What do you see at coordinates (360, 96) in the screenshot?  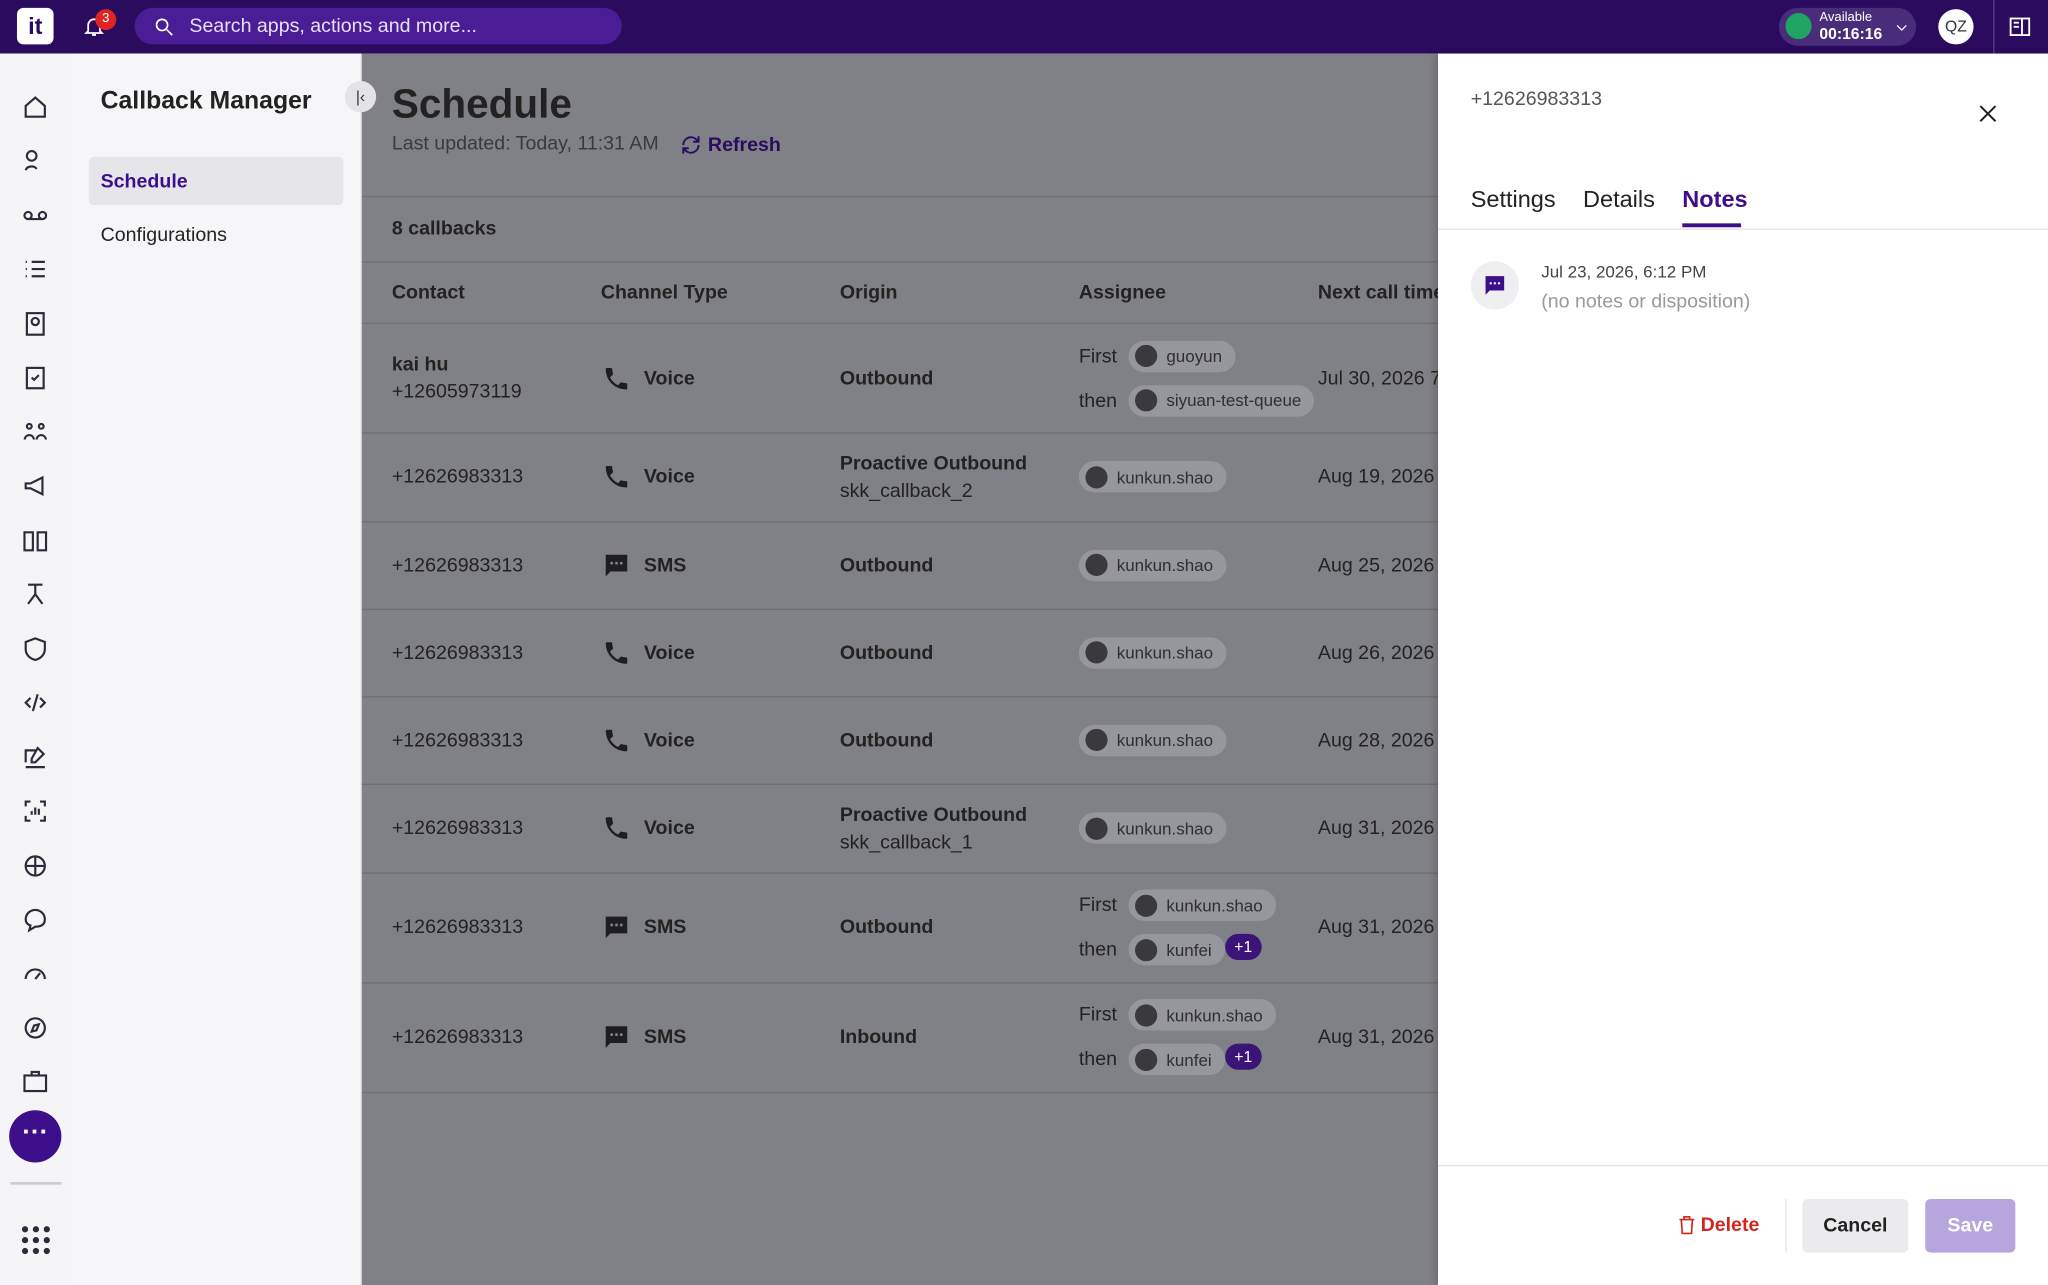 I see `collapse-button: |‹` at bounding box center [360, 96].